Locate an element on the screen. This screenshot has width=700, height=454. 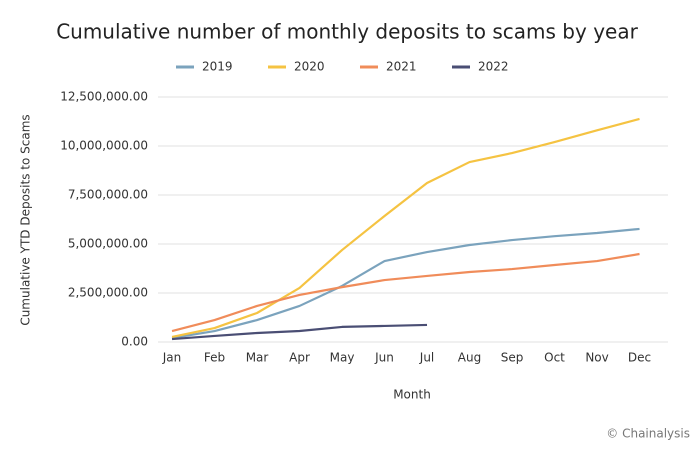
y-tick-label: 2,500,000.00 is located at coordinates (108, 293).